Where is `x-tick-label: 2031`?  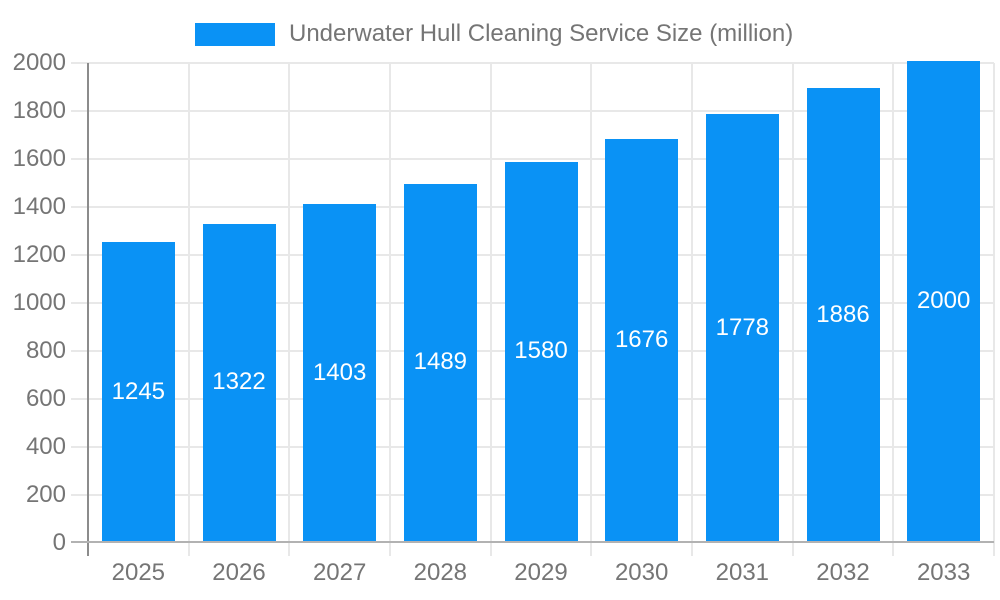 x-tick-label: 2031 is located at coordinates (742, 572).